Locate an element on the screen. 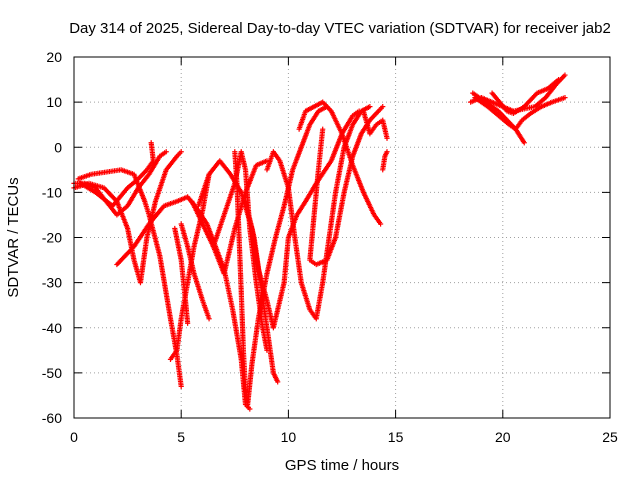 The width and height of the screenshot is (640, 480). y-tick-label: -40 is located at coordinates (52, 328).